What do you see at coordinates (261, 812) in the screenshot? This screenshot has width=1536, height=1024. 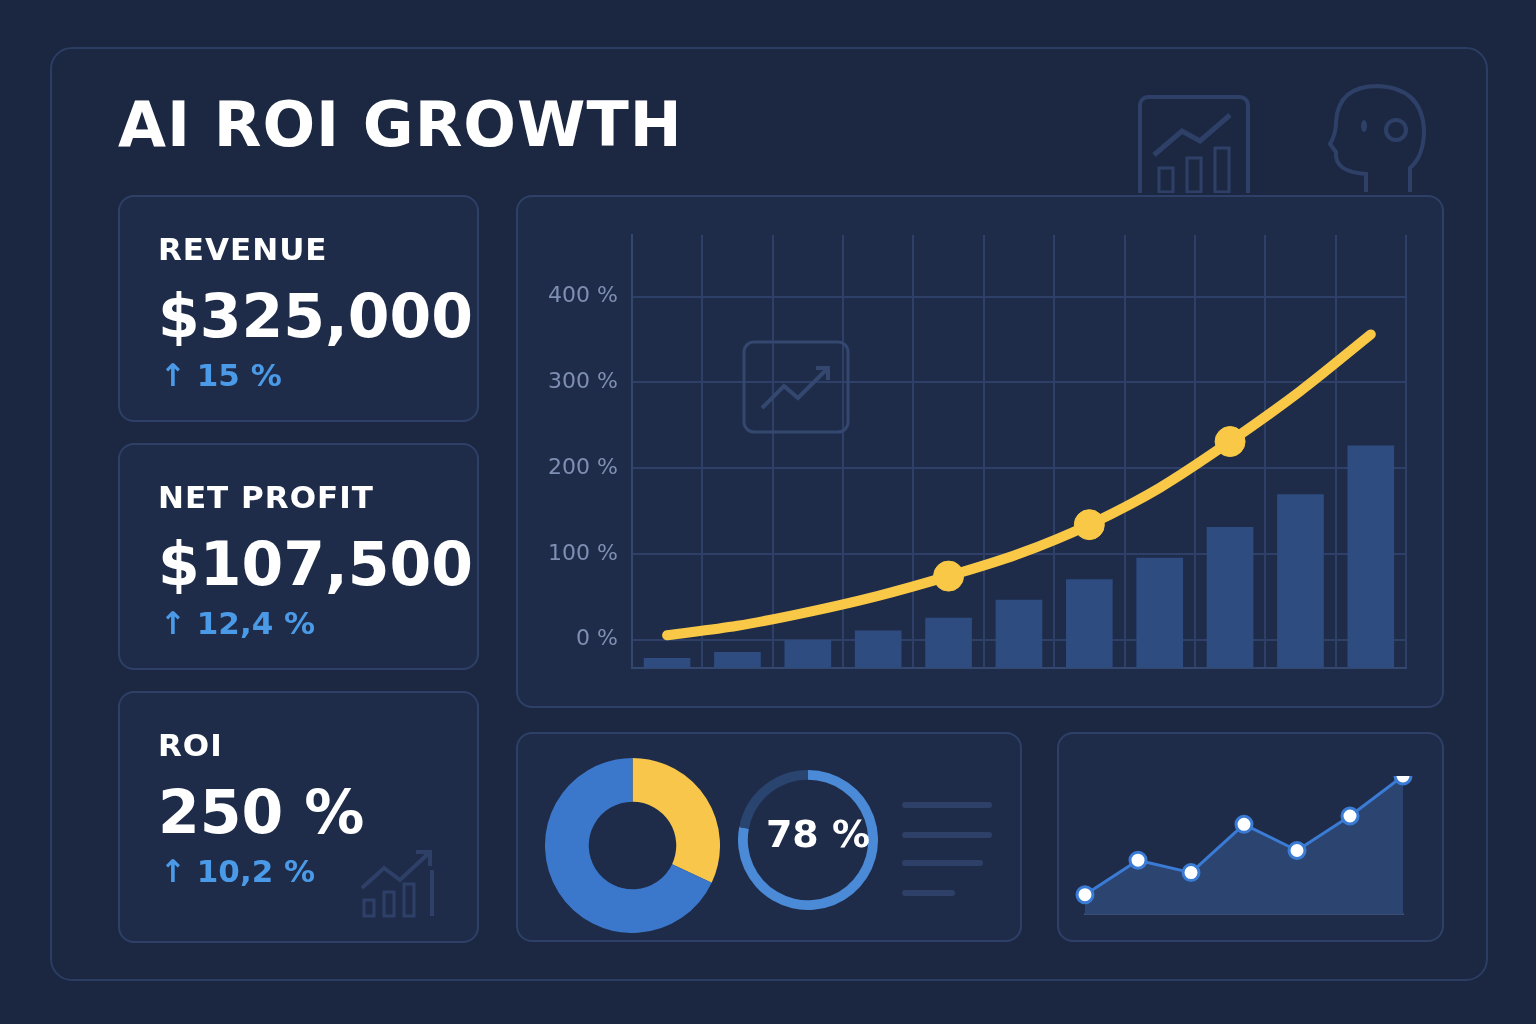 I see `text: 250 %` at bounding box center [261, 812].